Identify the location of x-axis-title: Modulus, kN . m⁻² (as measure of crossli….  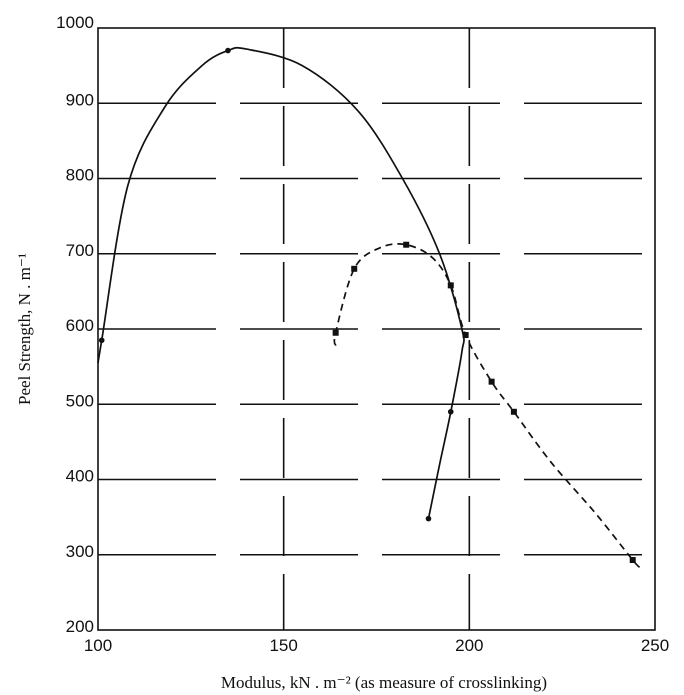
(384, 682).